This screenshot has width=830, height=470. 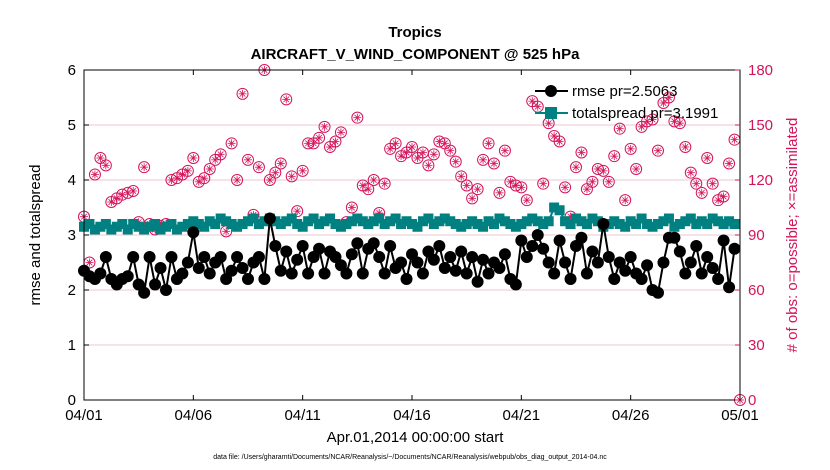 What do you see at coordinates (412, 415) in the screenshot?
I see `x-tick-label-3: 04/16` at bounding box center [412, 415].